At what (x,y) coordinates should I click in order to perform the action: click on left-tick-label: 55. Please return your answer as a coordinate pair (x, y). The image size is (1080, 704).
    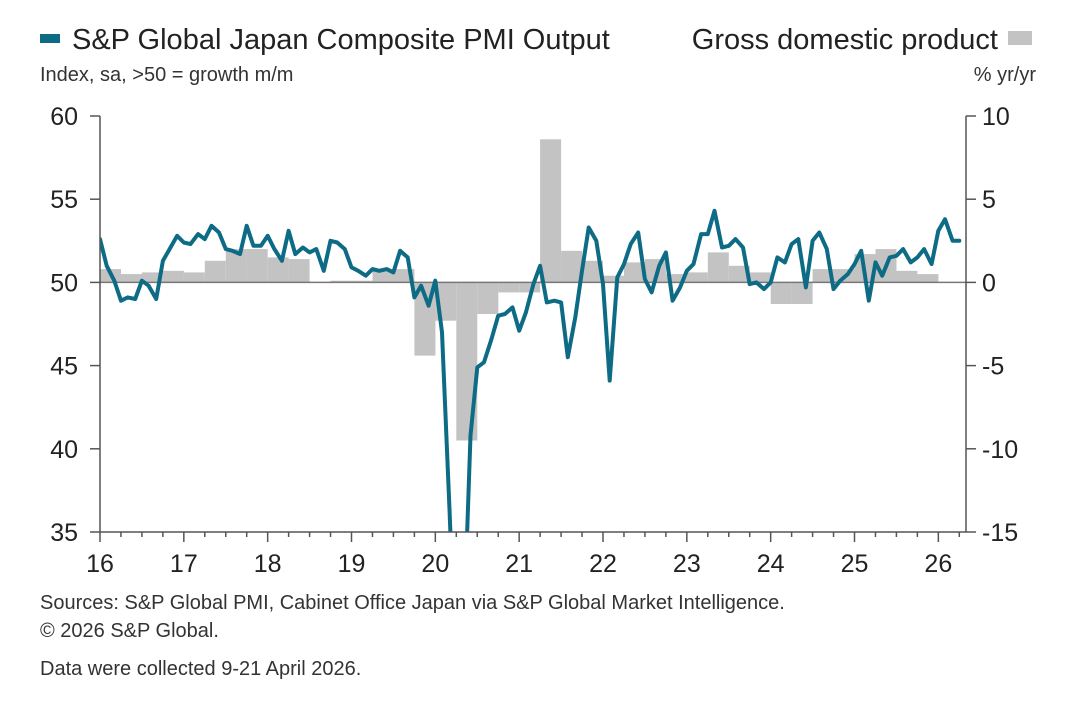
    Looking at the image, I should click on (64, 200).